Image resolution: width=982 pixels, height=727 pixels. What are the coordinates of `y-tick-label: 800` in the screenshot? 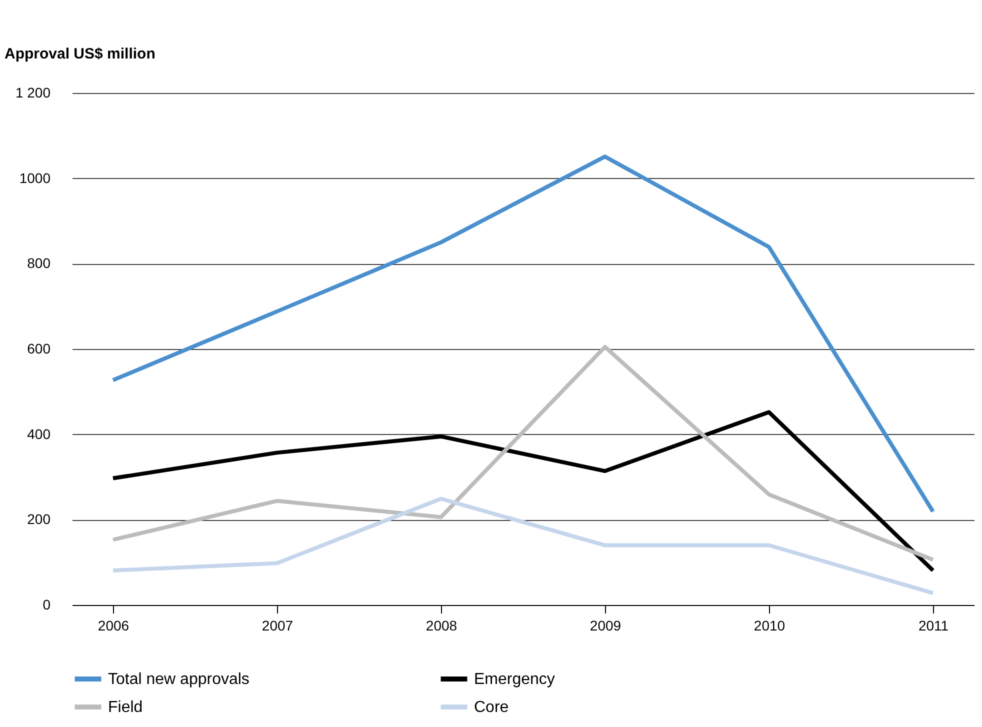 It's located at (39, 263).